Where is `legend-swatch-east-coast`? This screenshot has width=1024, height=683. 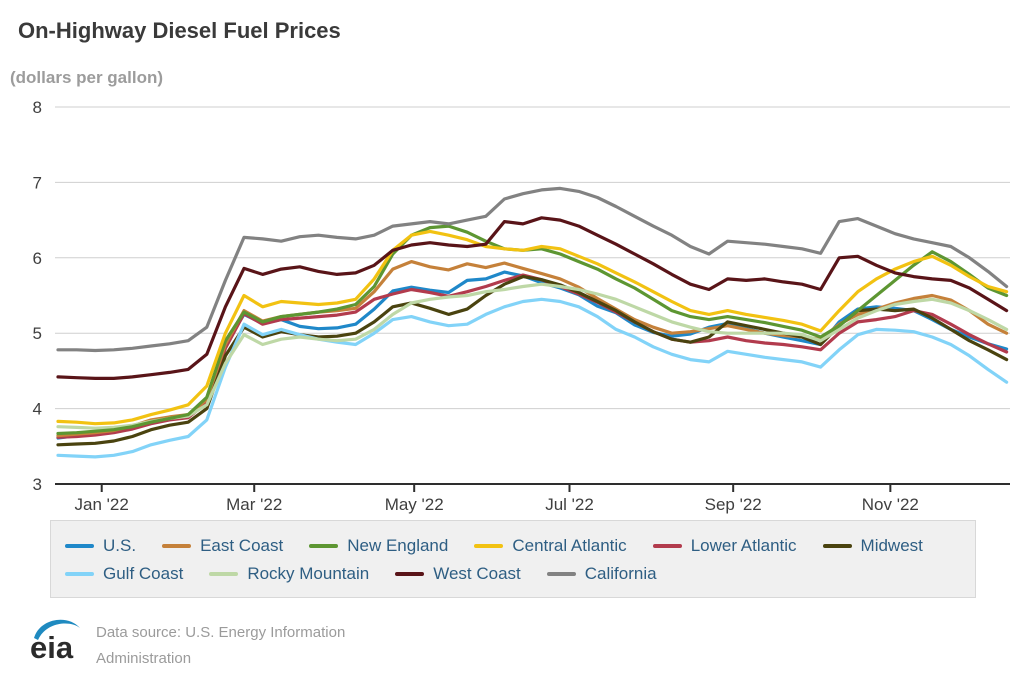
legend-swatch-east-coast is located at coordinates (177, 546).